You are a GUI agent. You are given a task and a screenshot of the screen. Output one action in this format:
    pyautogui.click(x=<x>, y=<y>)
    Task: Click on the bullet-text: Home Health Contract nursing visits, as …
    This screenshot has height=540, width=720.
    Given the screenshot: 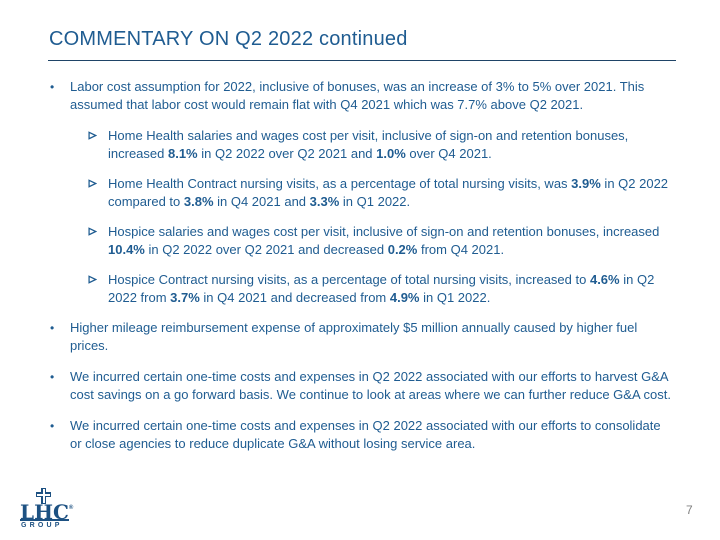 What is the action you would take?
    pyautogui.click(x=388, y=192)
    